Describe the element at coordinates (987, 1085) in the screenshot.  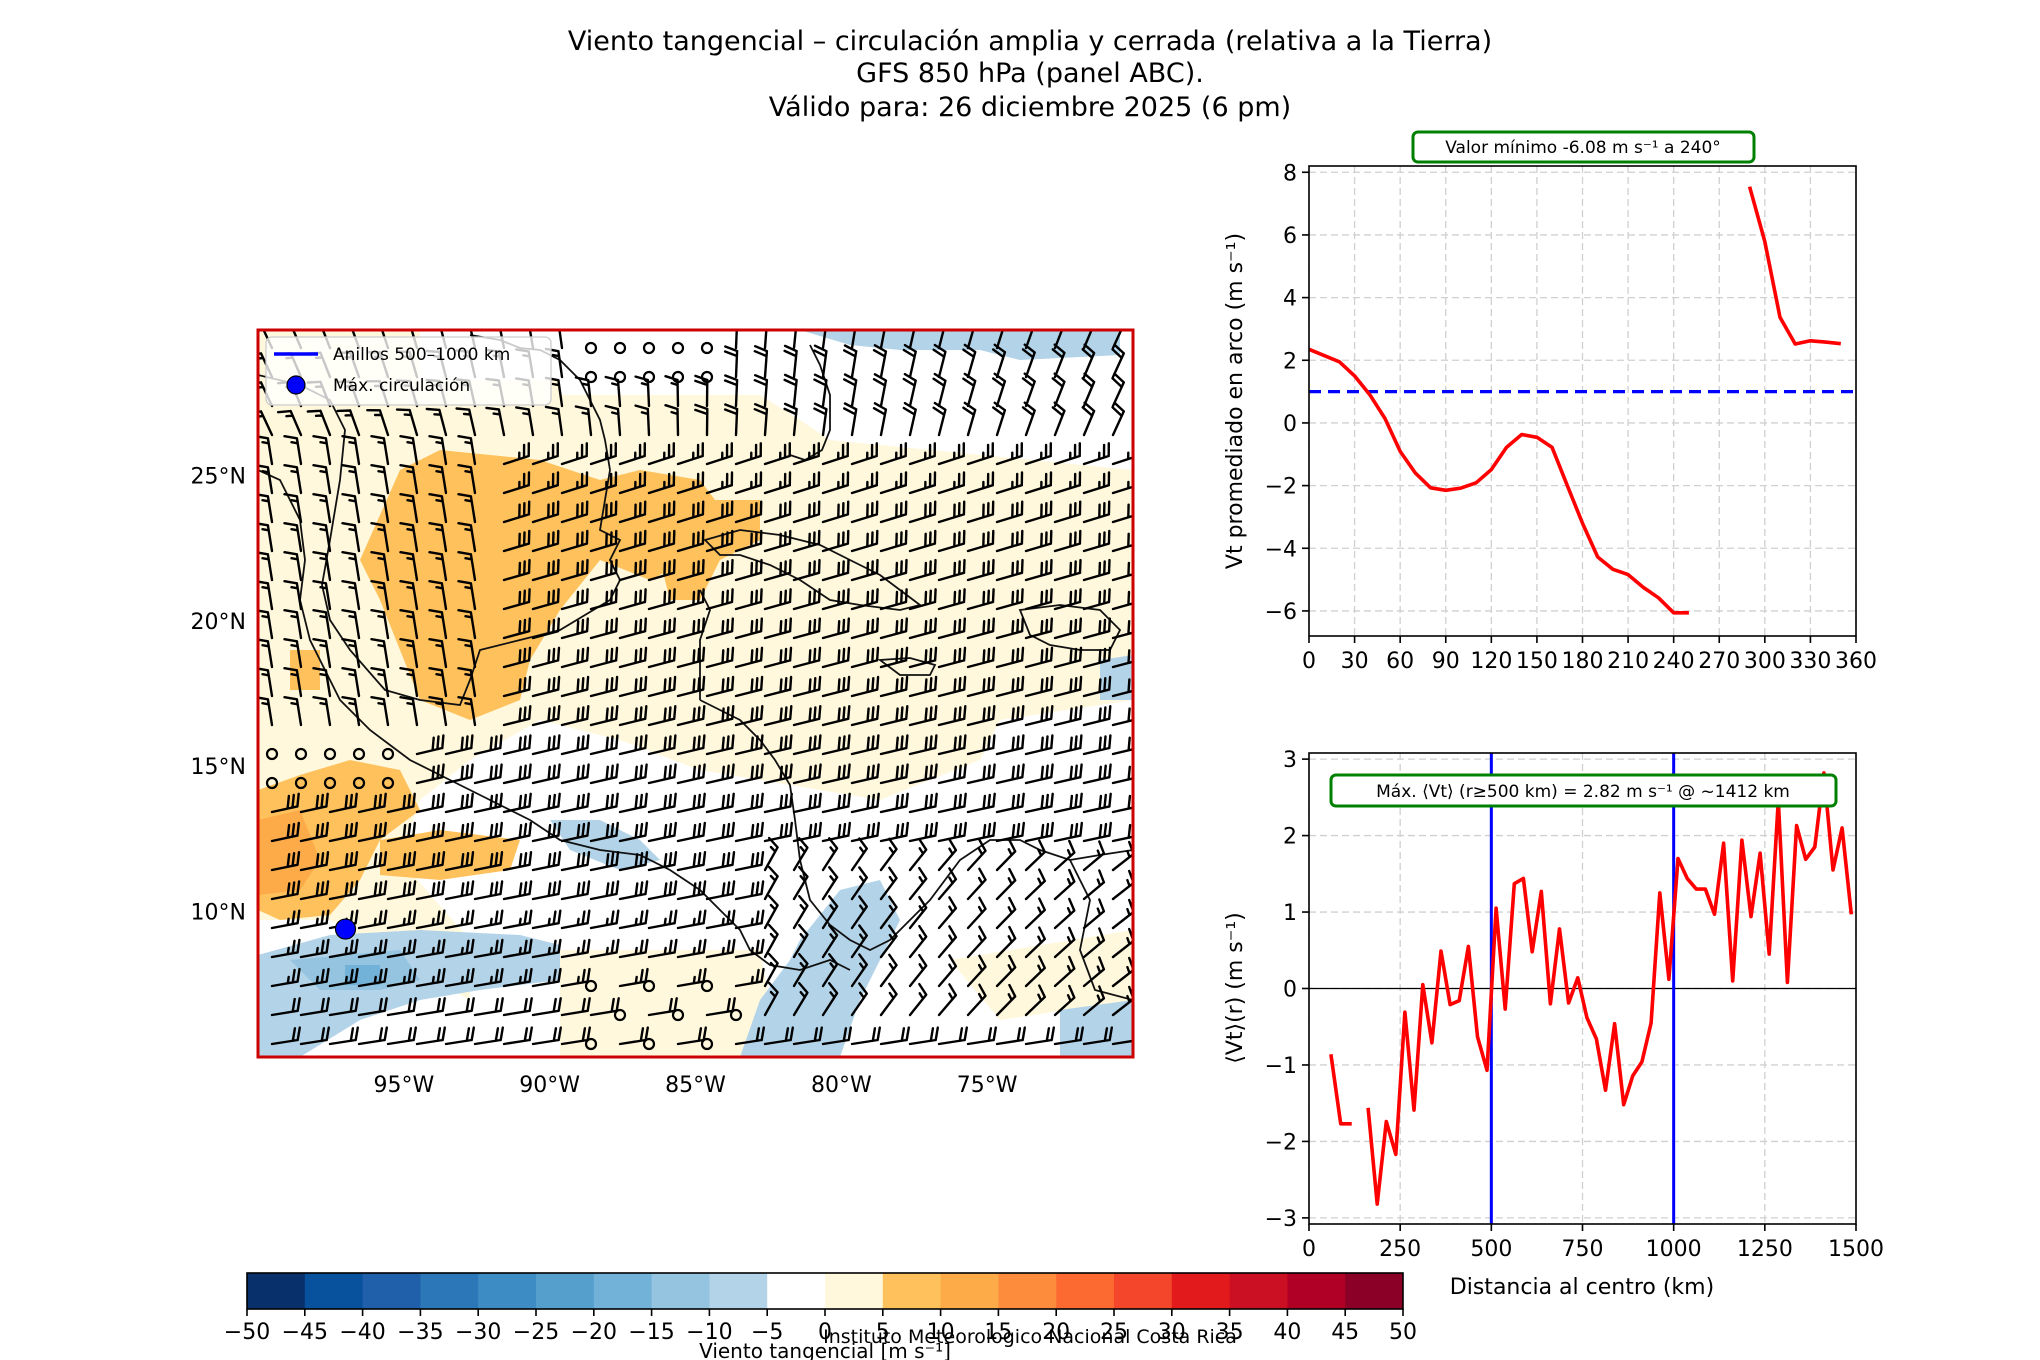
I see `map-lon-tick-label: 75°W` at that location.